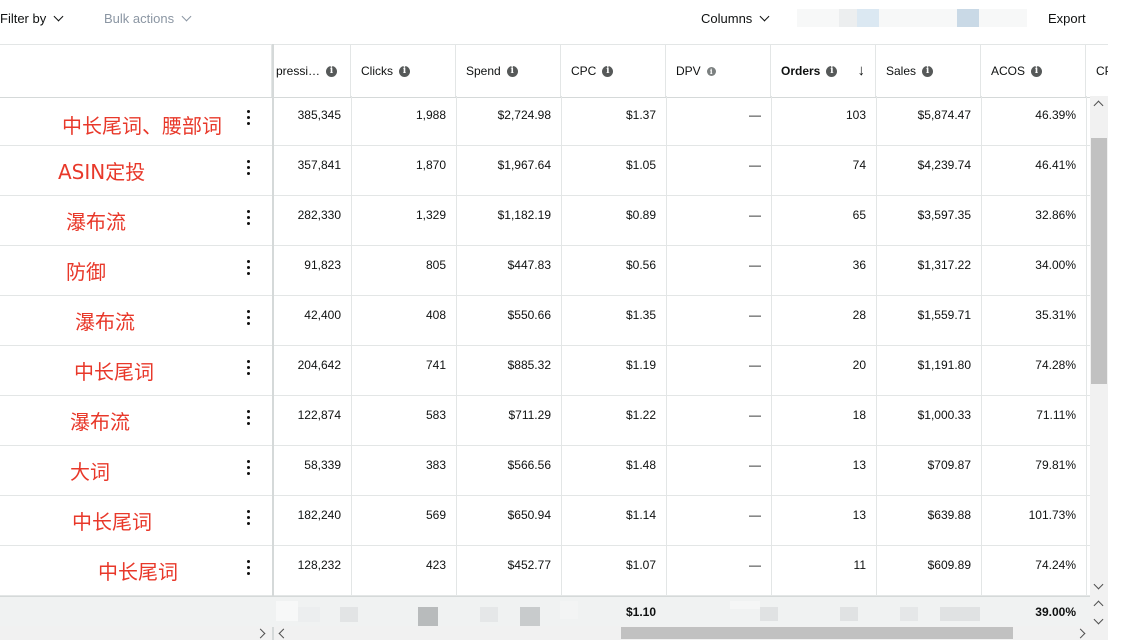  What do you see at coordinates (530, 415) in the screenshot?
I see `cell-spend: $711.29` at bounding box center [530, 415].